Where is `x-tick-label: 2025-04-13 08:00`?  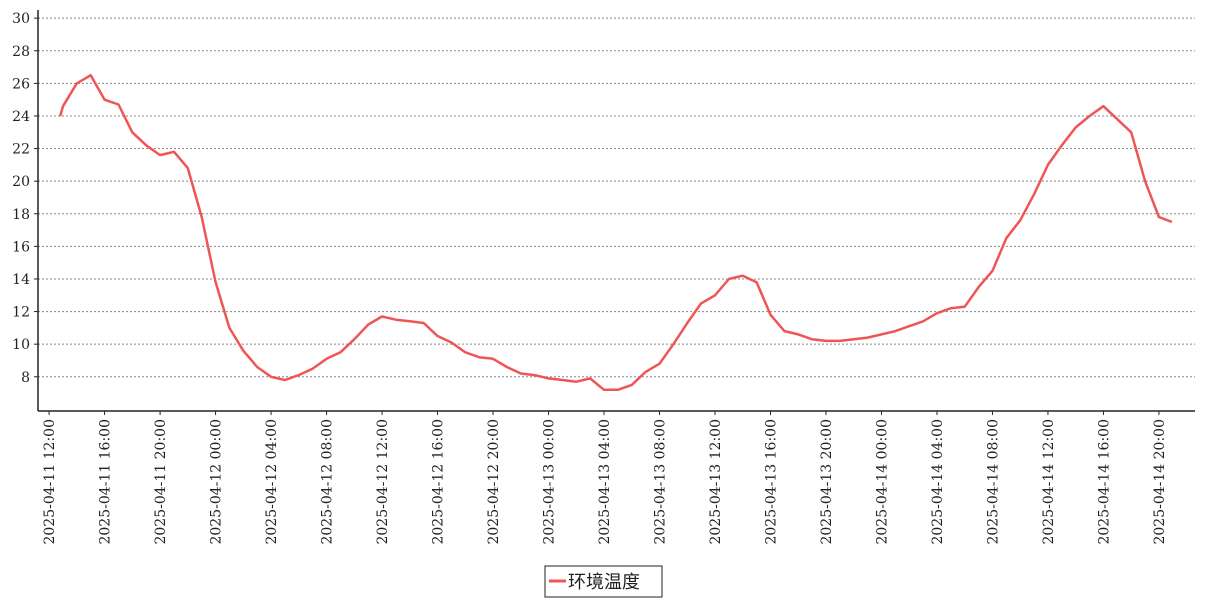 x-tick-label: 2025-04-13 08:00 is located at coordinates (661, 482).